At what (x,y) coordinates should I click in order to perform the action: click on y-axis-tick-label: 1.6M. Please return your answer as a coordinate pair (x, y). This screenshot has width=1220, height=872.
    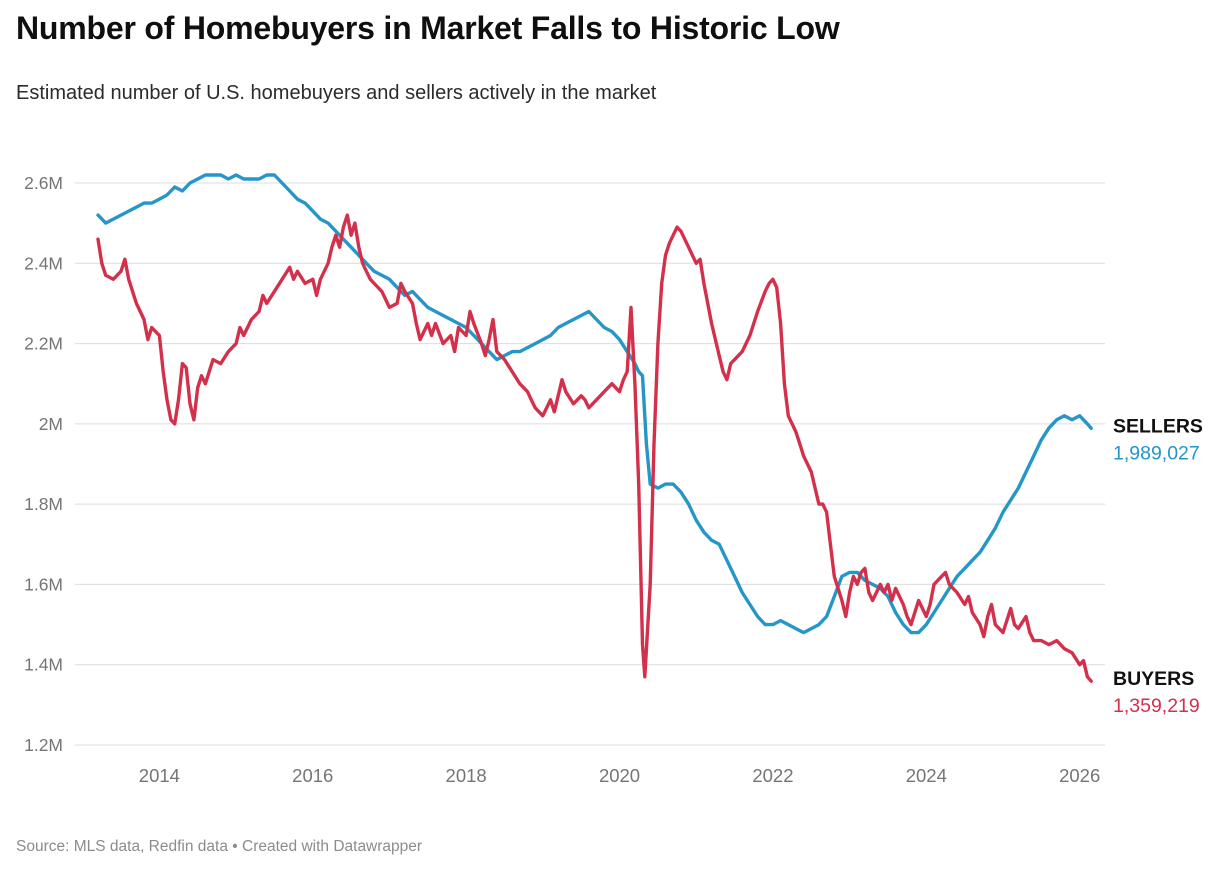
    Looking at the image, I should click on (43, 584).